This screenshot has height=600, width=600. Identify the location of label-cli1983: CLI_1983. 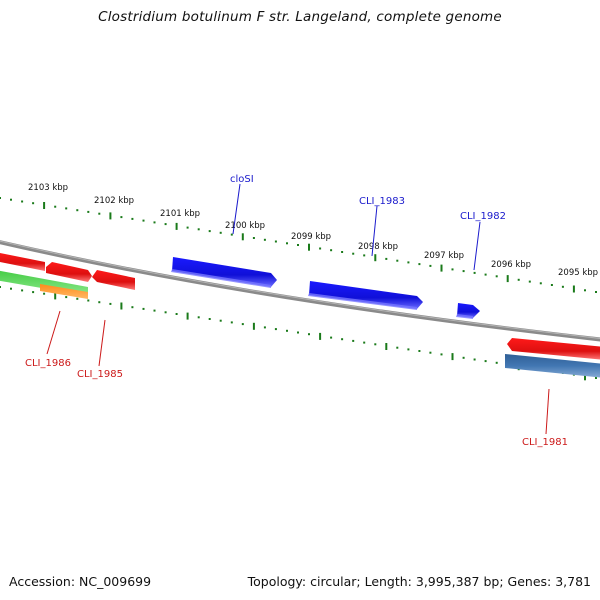
(382, 201).